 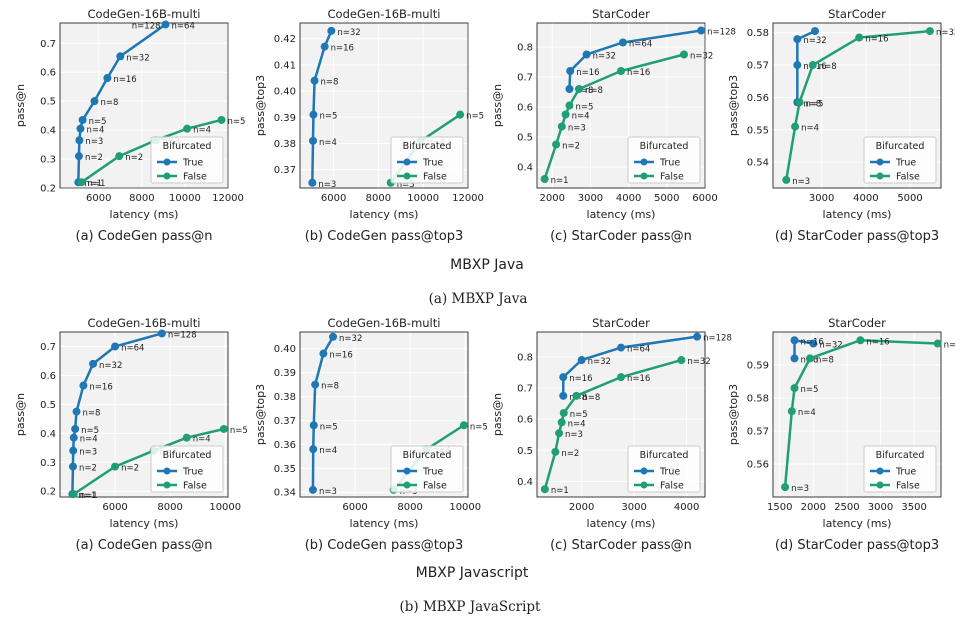 I want to click on x-tick-label: 5000, so click(x=666, y=198).